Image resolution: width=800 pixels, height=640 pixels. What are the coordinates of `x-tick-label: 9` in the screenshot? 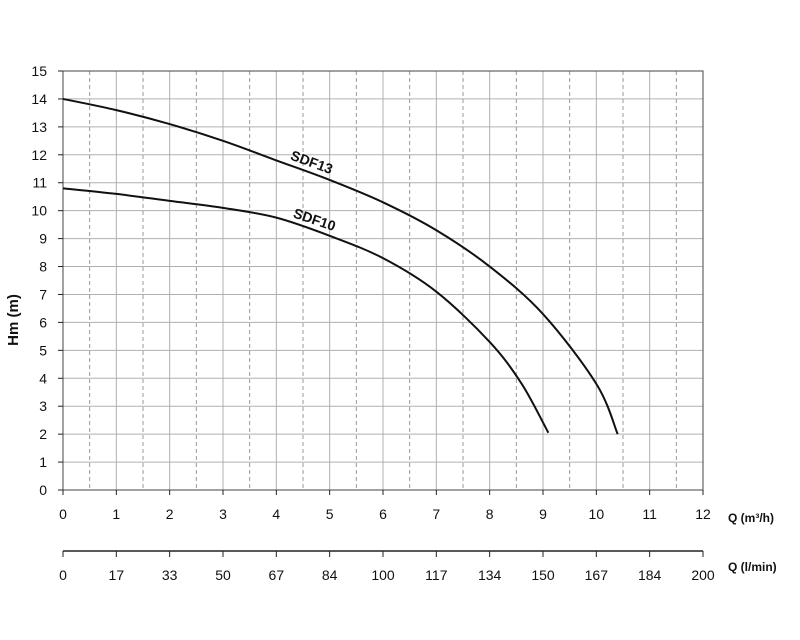 It's located at (543, 514).